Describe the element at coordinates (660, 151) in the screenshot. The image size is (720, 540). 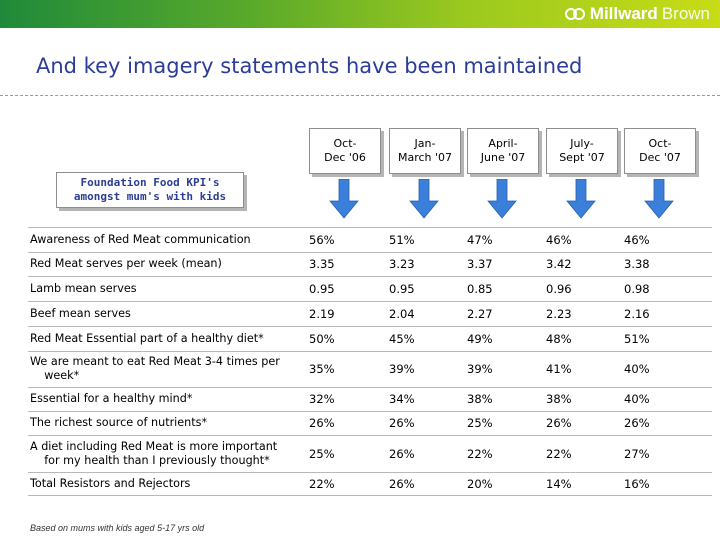
I see `period-header: Oct- Dec '07` at that location.